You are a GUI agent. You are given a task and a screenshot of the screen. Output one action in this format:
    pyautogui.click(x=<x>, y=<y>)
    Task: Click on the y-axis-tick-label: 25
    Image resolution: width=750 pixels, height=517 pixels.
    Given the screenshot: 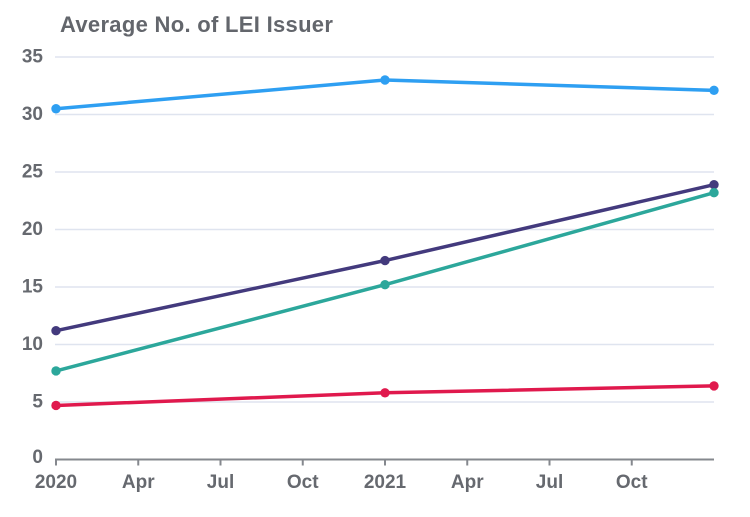 What is the action you would take?
    pyautogui.click(x=33, y=172)
    